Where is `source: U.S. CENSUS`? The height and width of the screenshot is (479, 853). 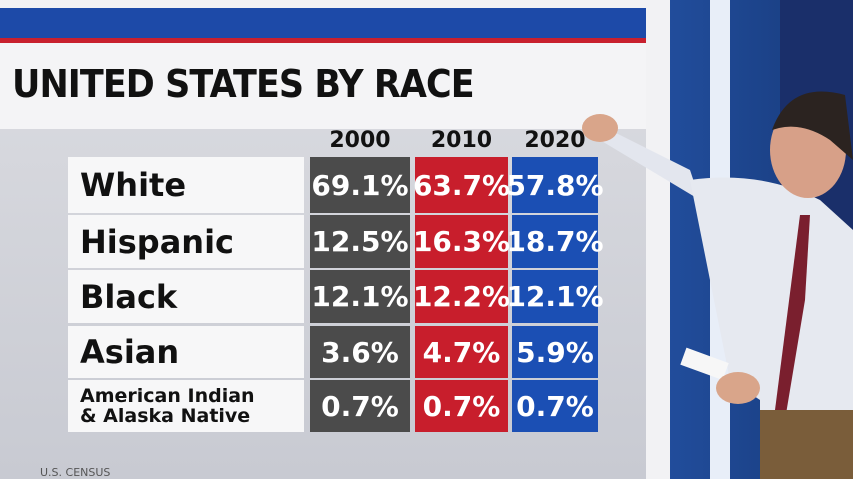
source: U.S. CENSUS is located at coordinates (75, 472).